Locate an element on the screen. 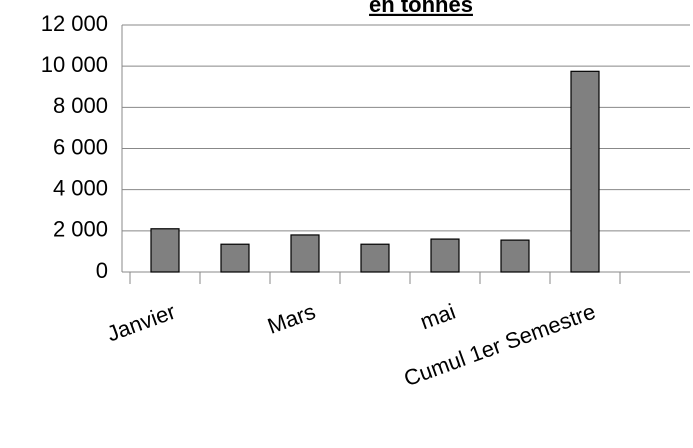 The width and height of the screenshot is (693, 448). y-tick-label: 2 000 is located at coordinates (80, 229).